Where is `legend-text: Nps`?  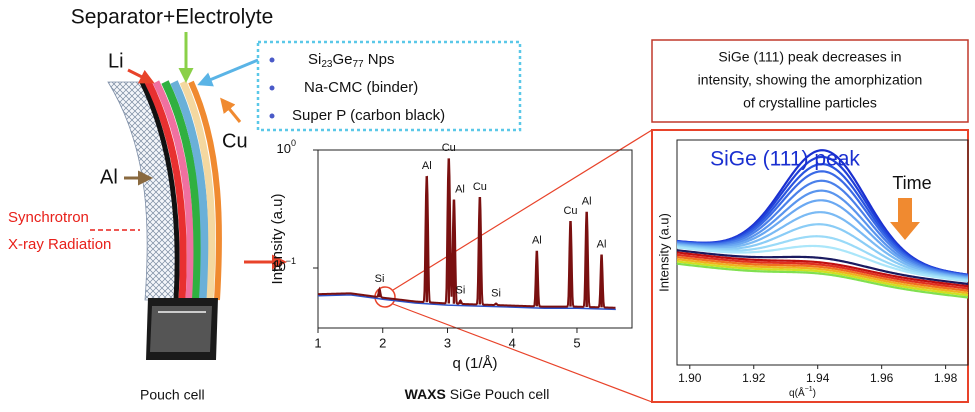 legend-text: Nps is located at coordinates (379, 59).